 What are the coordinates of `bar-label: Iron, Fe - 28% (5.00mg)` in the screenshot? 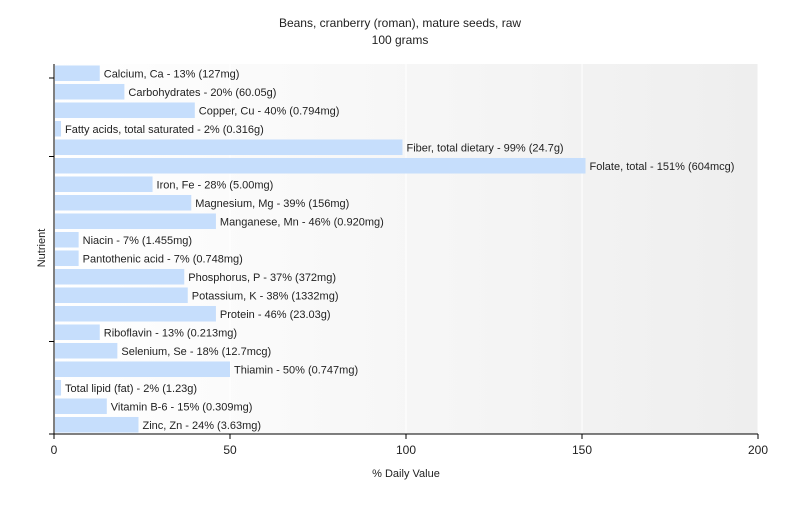 It's located at (215, 185).